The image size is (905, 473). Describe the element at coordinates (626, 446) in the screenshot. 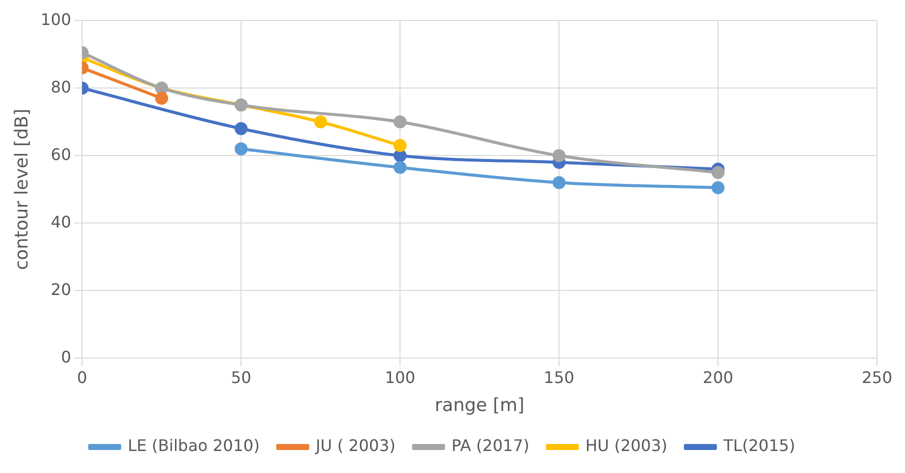

I see `legend-label: HU (2003)` at that location.